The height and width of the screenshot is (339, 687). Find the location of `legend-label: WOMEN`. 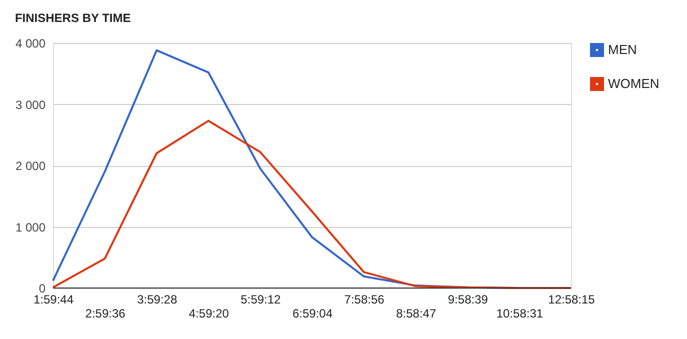

legend-label: WOMEN is located at coordinates (634, 83).